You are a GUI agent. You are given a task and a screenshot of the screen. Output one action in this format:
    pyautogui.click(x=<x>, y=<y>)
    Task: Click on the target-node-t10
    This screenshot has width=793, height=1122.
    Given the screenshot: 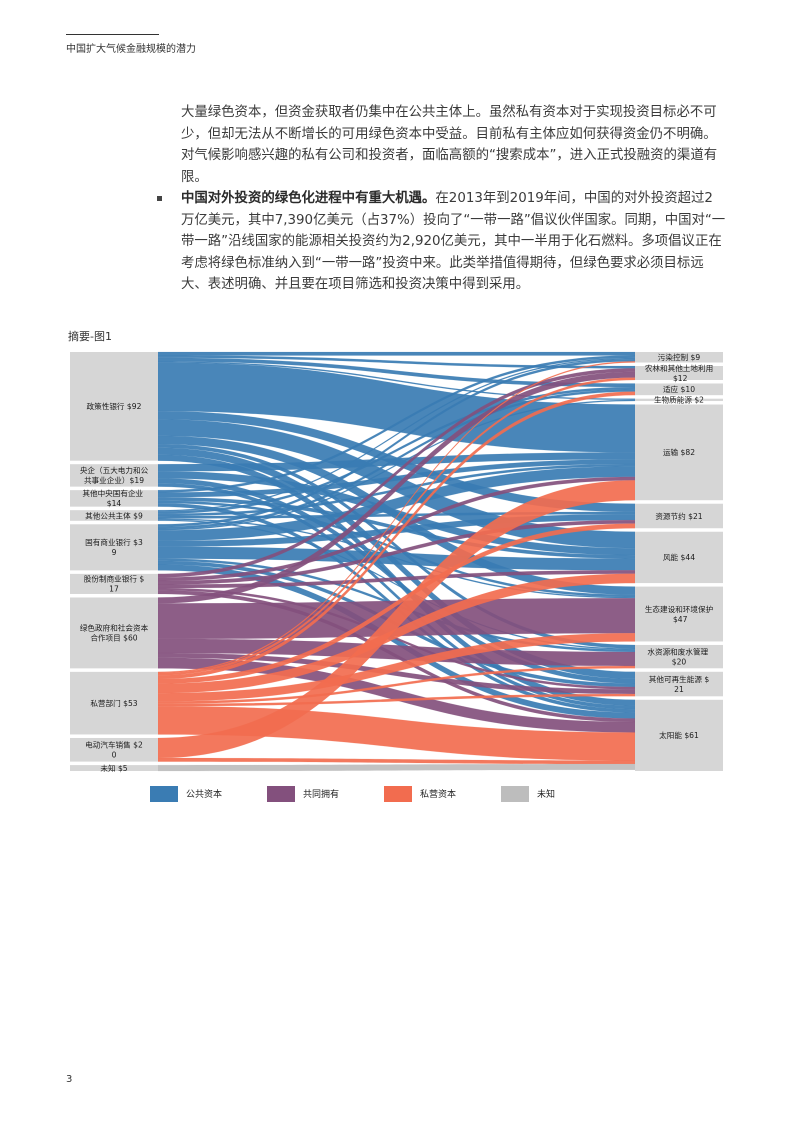 What is the action you would take?
    pyautogui.click(x=679, y=684)
    